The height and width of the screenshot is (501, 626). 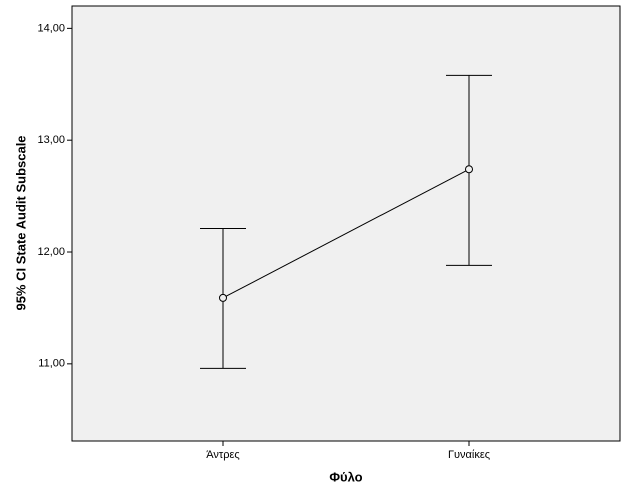 I want to click on x-tick-label: Άντρες, so click(x=222, y=455).